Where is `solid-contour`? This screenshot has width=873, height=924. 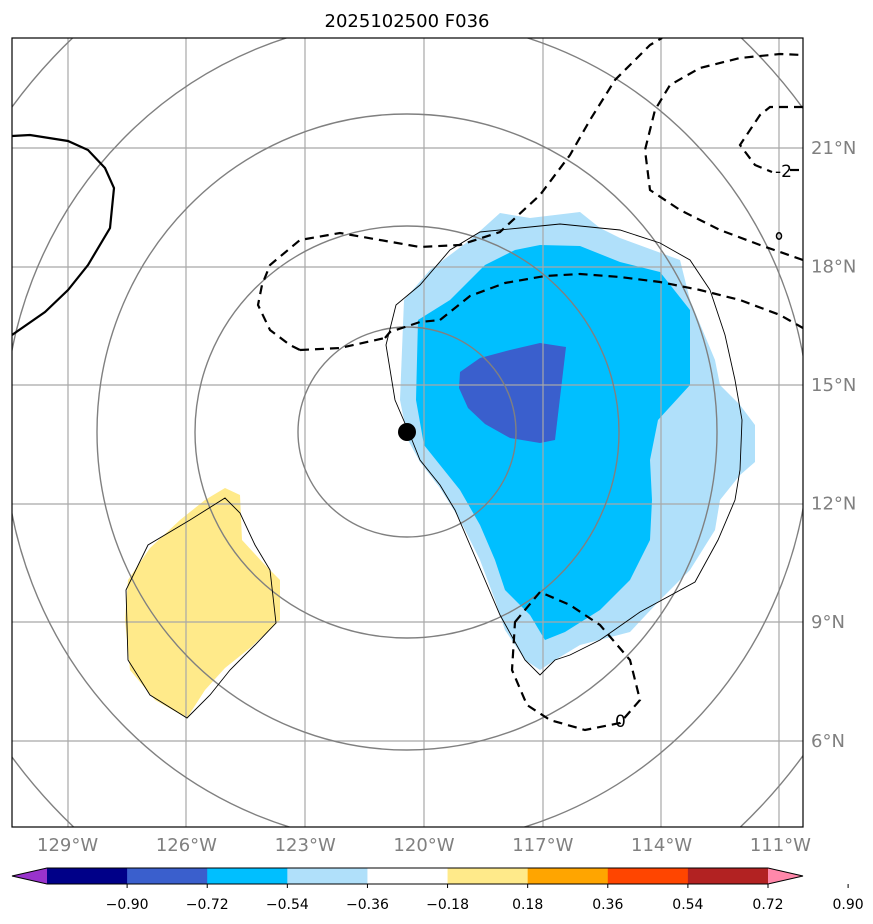
solid-contour is located at coordinates (64, 234).